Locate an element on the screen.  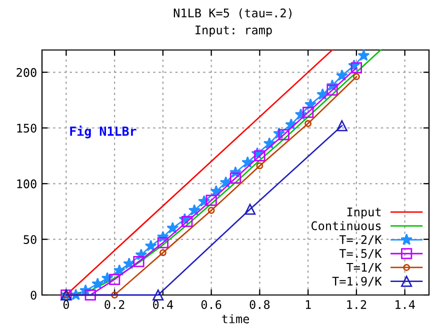
x-tick-label: 0 is located at coordinates (66, 305).